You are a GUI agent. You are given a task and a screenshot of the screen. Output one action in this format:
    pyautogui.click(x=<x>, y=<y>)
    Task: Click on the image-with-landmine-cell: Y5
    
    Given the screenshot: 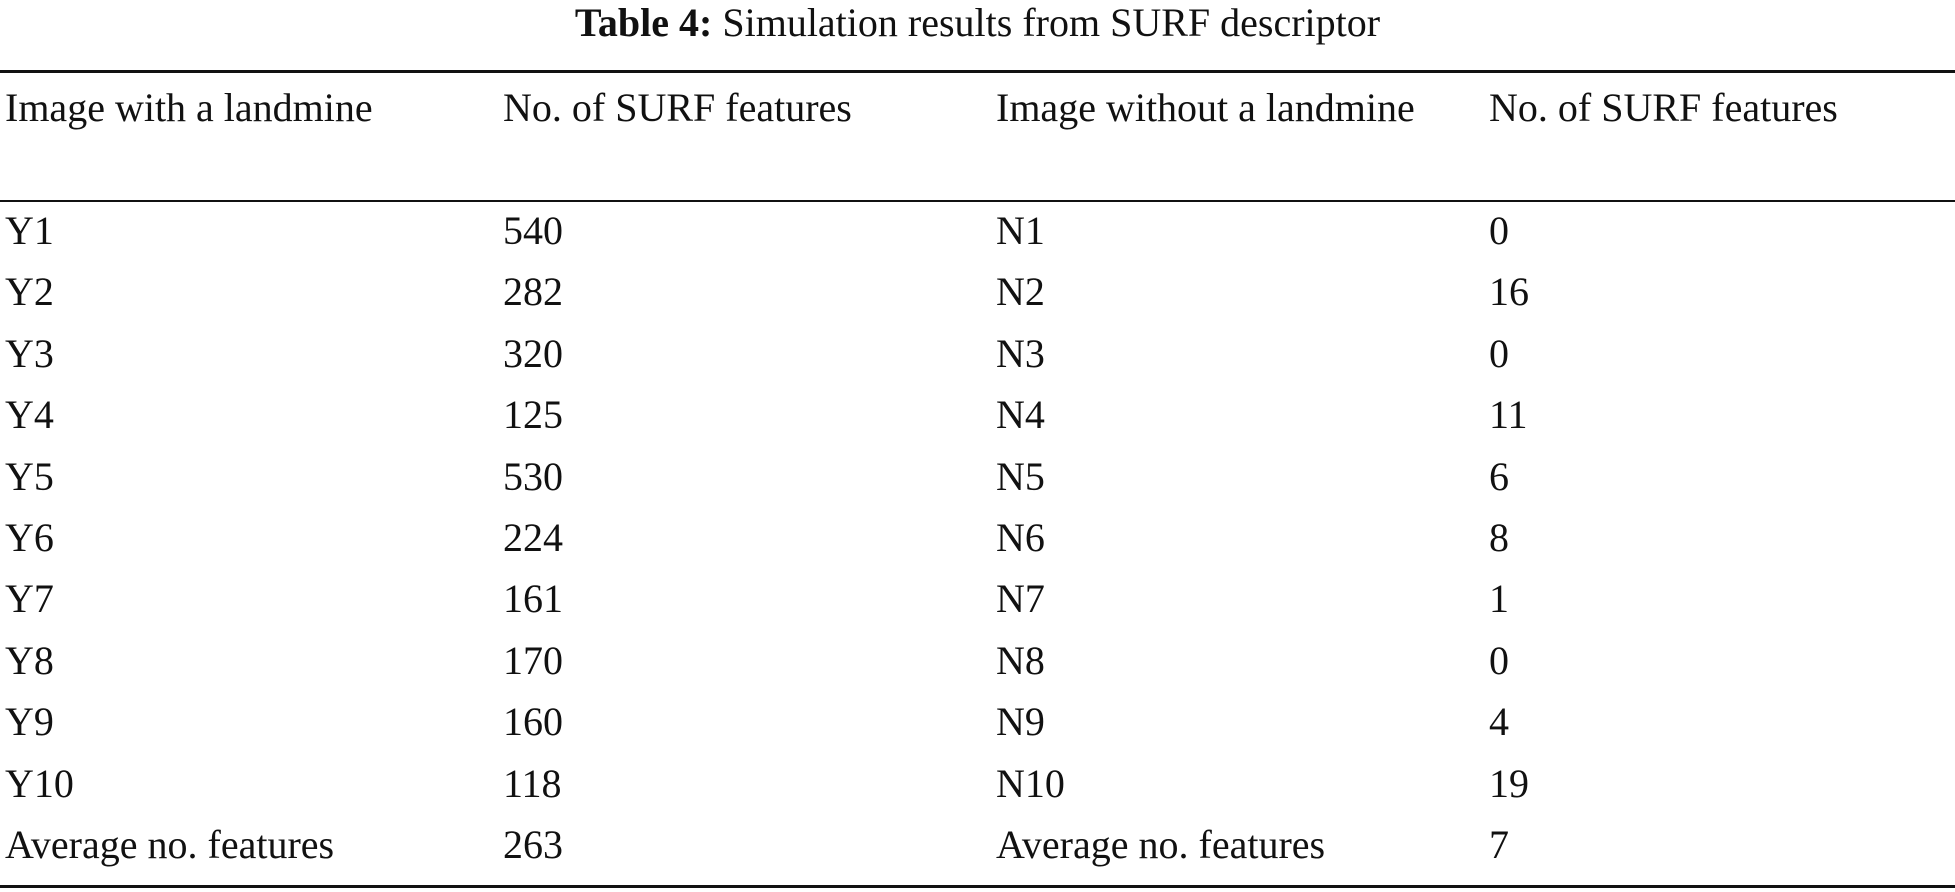 What is the action you would take?
    pyautogui.click(x=29, y=476)
    